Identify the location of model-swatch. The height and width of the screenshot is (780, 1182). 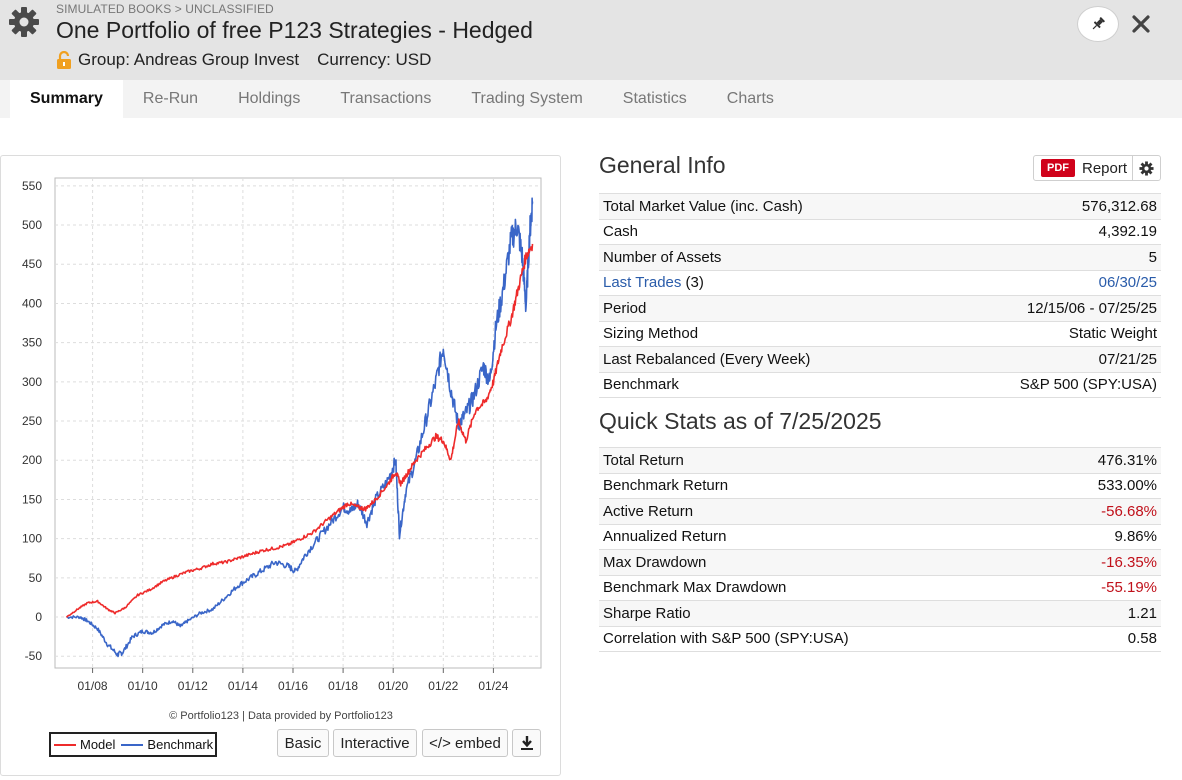
(65, 744).